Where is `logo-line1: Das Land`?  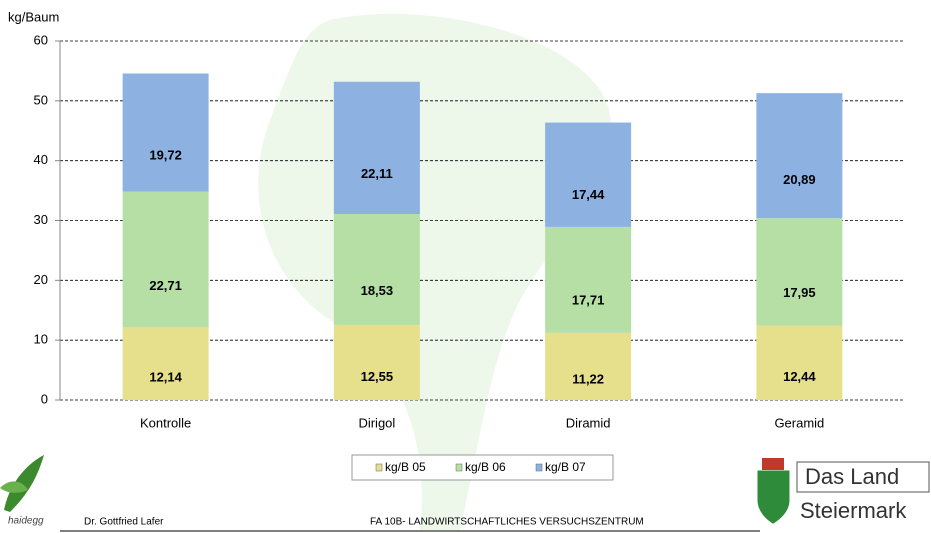
logo-line1: Das Land is located at coordinates (852, 476).